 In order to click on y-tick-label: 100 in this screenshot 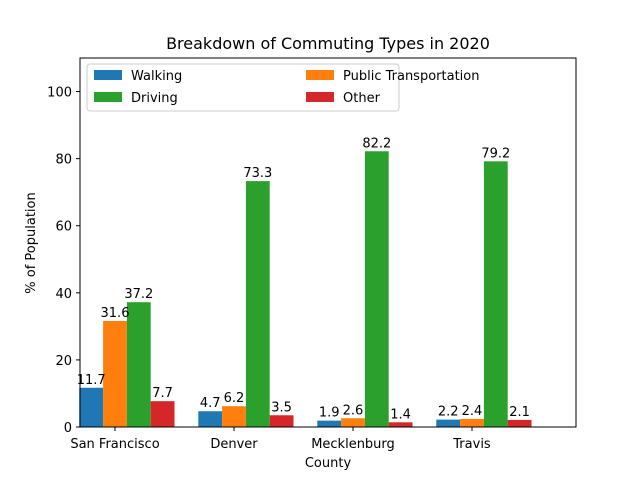, I will do `click(59, 93)`.